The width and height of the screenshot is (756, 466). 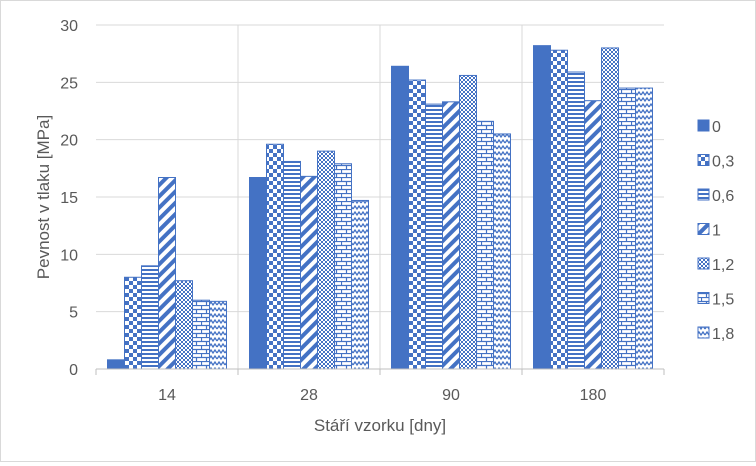 I want to click on y-axis-title: Pevnost v tlaku [MPa], so click(x=43, y=197).